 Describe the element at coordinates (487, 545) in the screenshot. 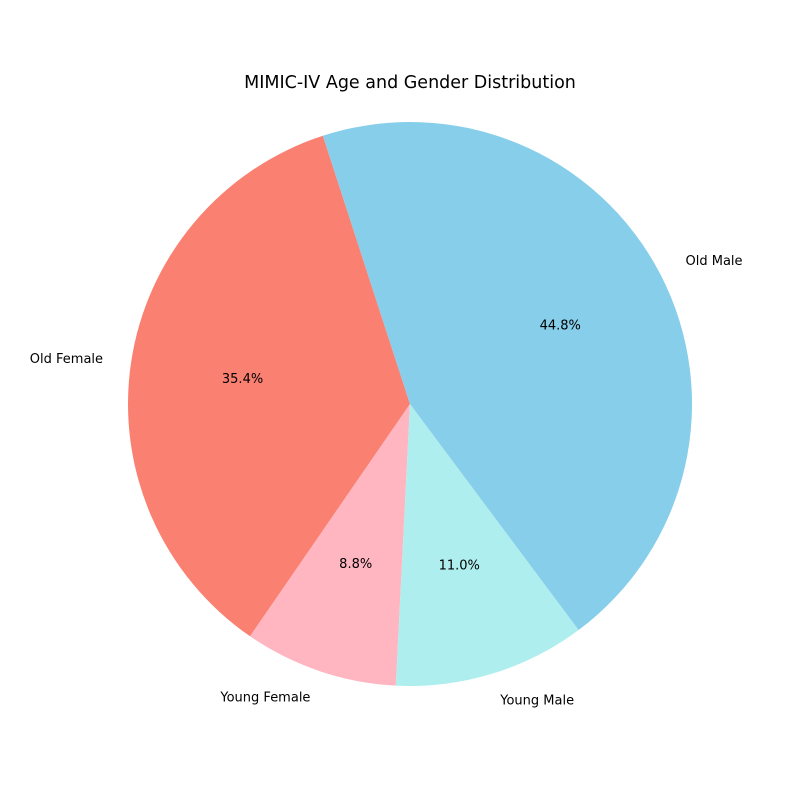

I see `pie-slice-young-male` at that location.